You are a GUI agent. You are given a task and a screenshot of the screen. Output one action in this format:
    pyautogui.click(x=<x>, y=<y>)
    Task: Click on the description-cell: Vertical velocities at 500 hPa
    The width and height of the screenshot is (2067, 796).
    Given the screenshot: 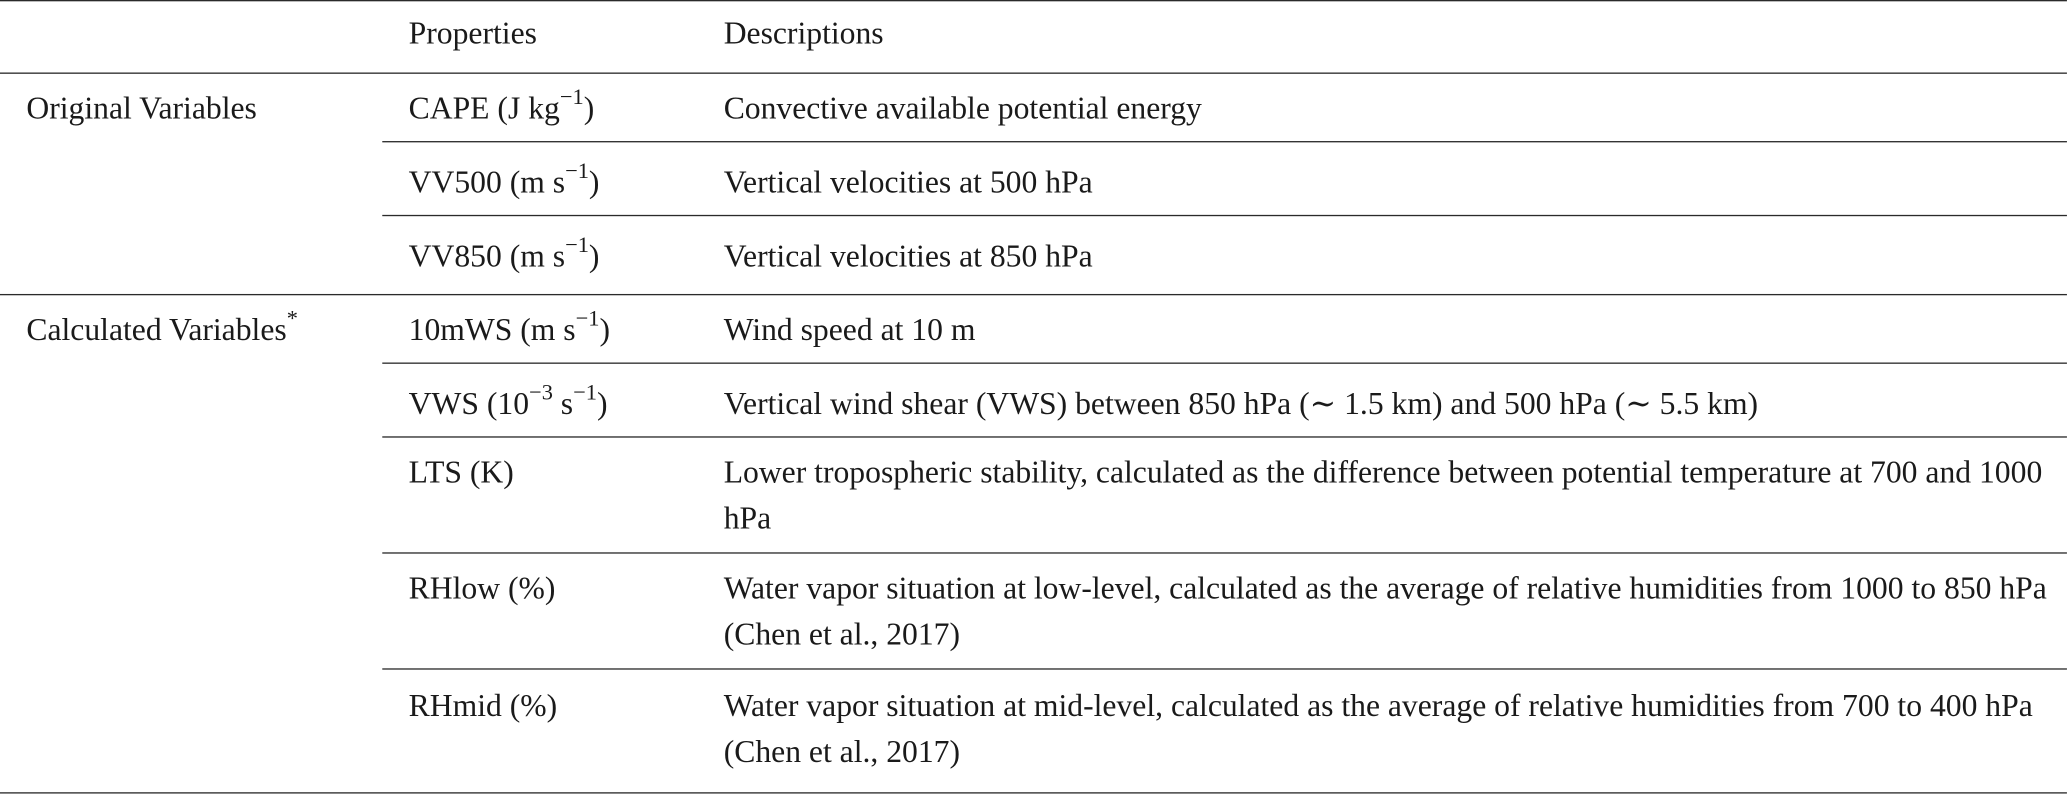 What is the action you would take?
    pyautogui.click(x=908, y=183)
    